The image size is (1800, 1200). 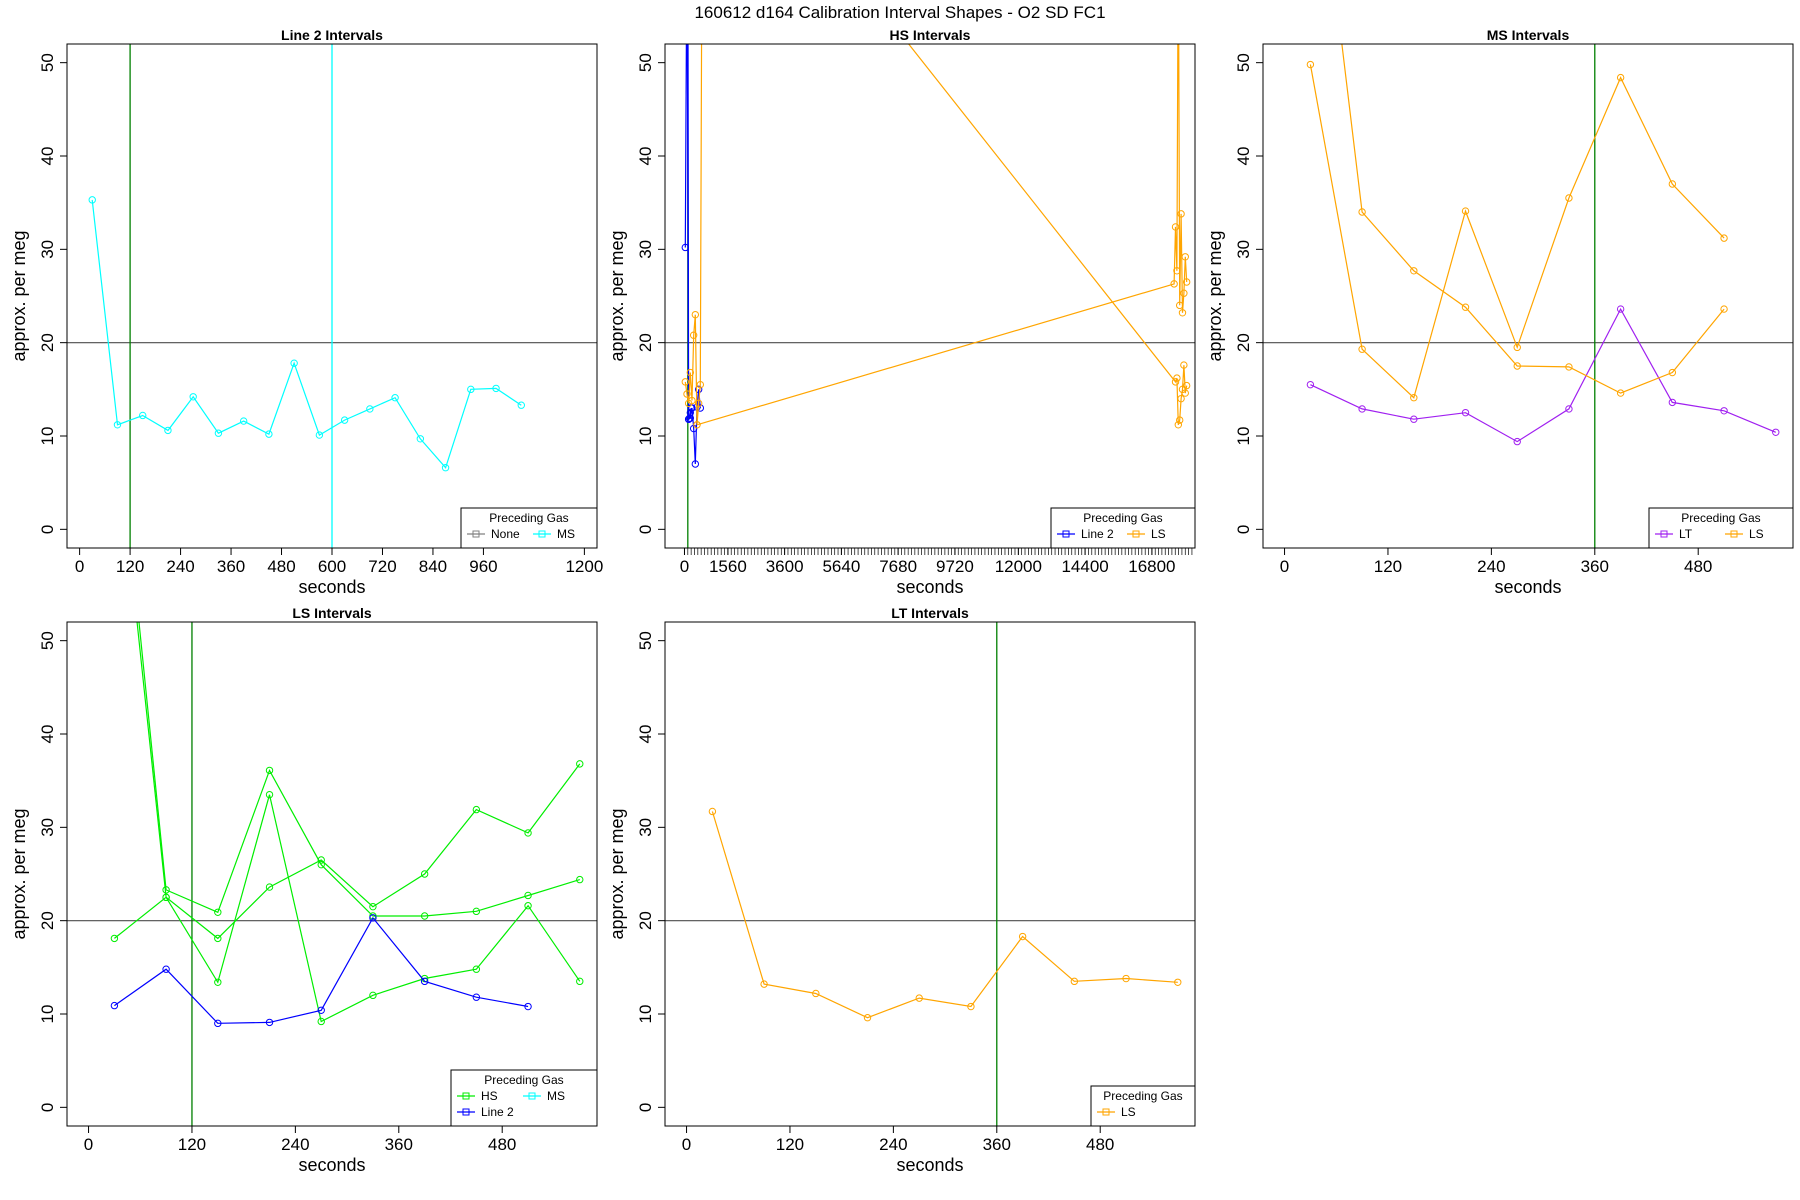 I want to click on x-tick-label: 720, so click(x=382, y=566).